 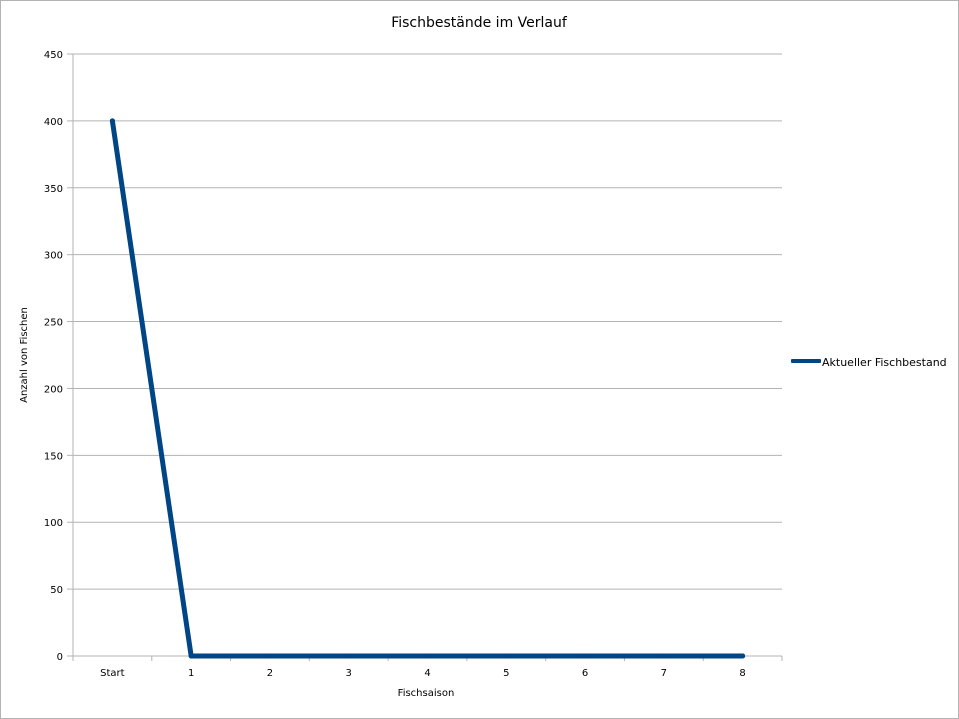 What do you see at coordinates (53, 256) in the screenshot?
I see `y-tick-label: 300` at bounding box center [53, 256].